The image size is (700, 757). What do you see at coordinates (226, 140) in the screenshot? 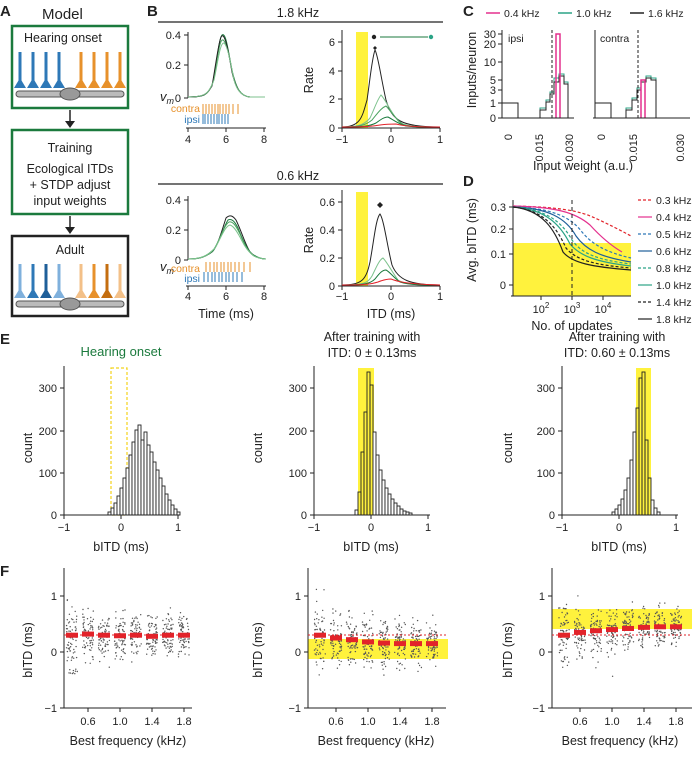
I see `tick: 6` at bounding box center [226, 140].